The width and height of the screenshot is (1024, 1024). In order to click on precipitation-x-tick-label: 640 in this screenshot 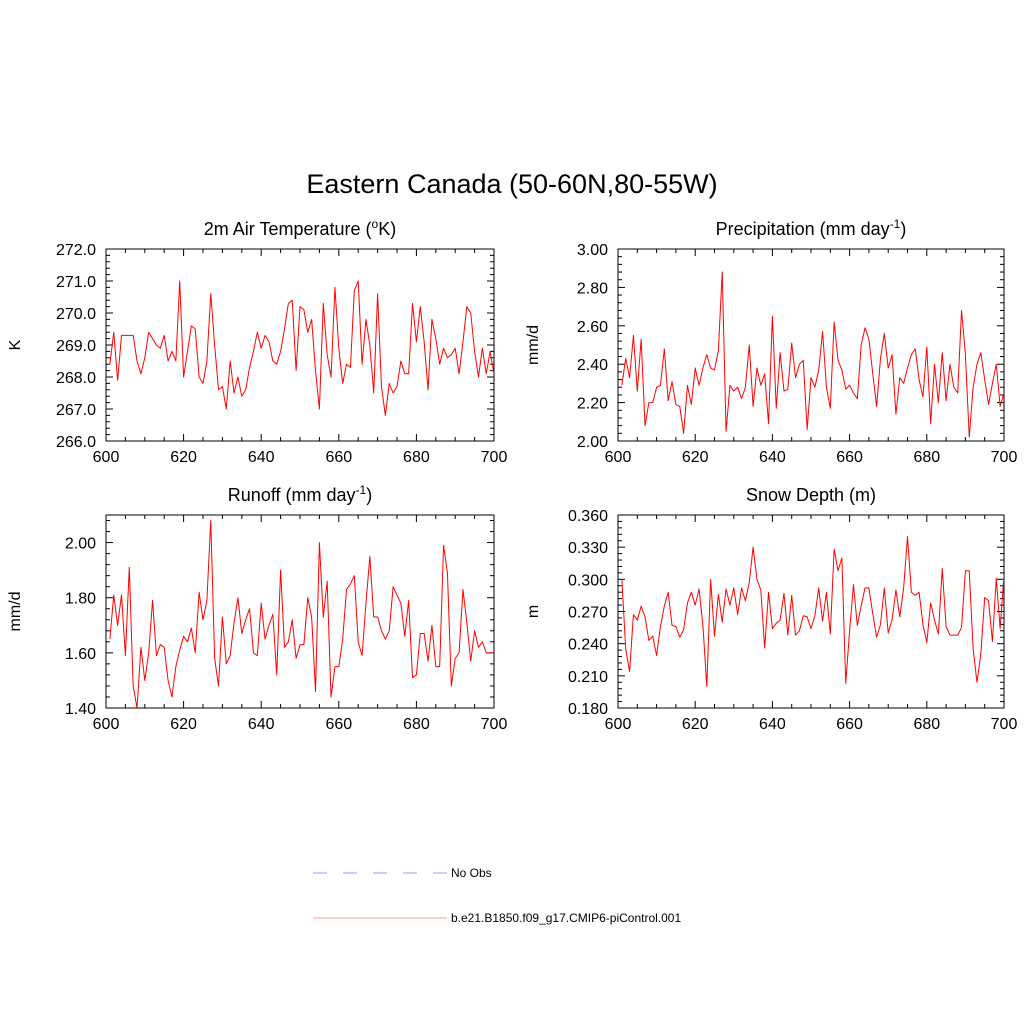, I will do `click(772, 457)`.